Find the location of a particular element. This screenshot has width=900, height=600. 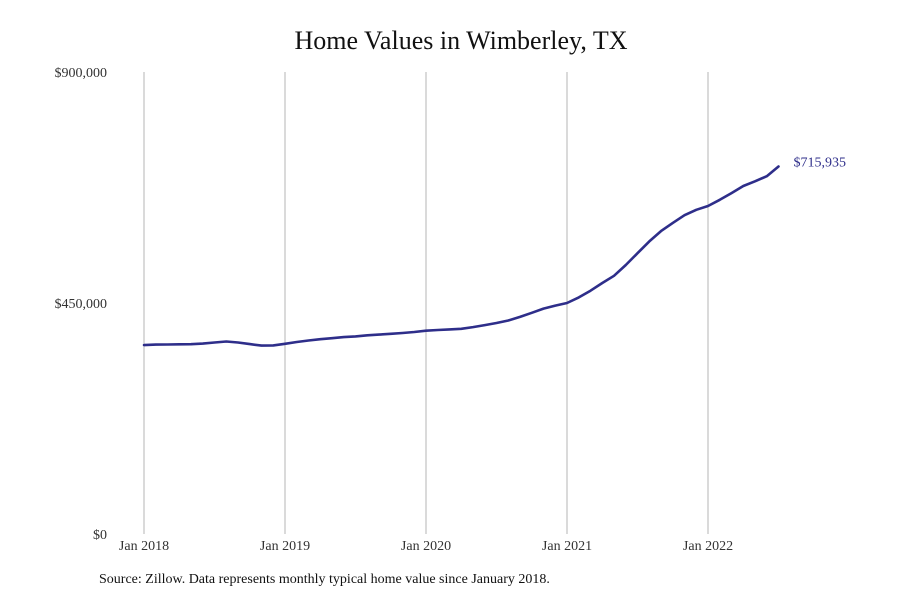

y-tick-label: $900,000 is located at coordinates (81, 73).